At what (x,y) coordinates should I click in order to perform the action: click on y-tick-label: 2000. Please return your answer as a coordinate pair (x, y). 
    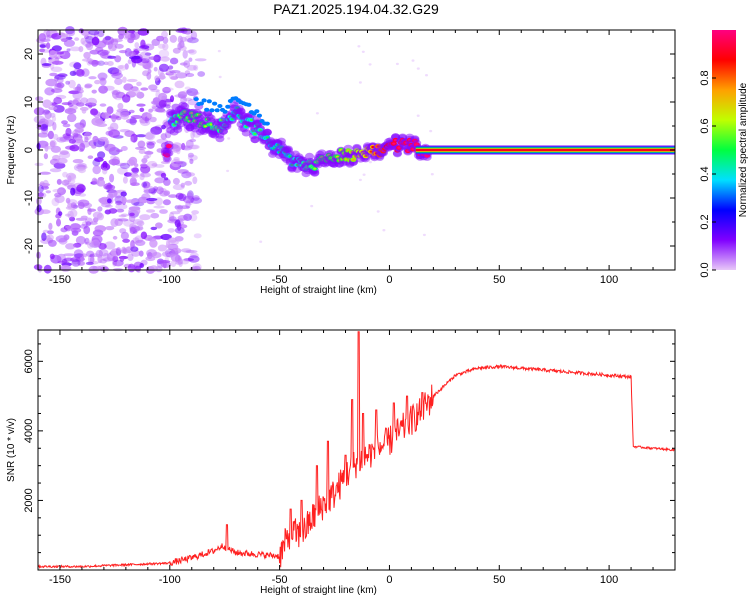
    Looking at the image, I should click on (29, 500).